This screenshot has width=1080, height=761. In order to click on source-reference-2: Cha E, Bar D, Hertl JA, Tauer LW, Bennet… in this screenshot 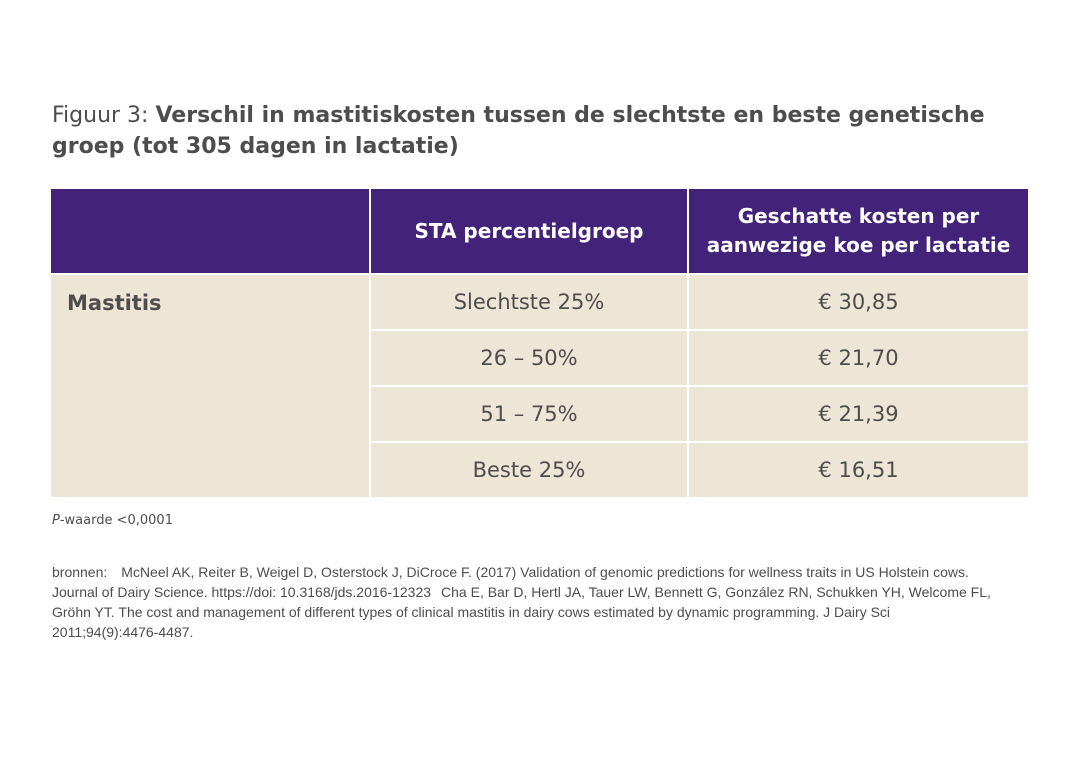, I will do `click(521, 612)`.